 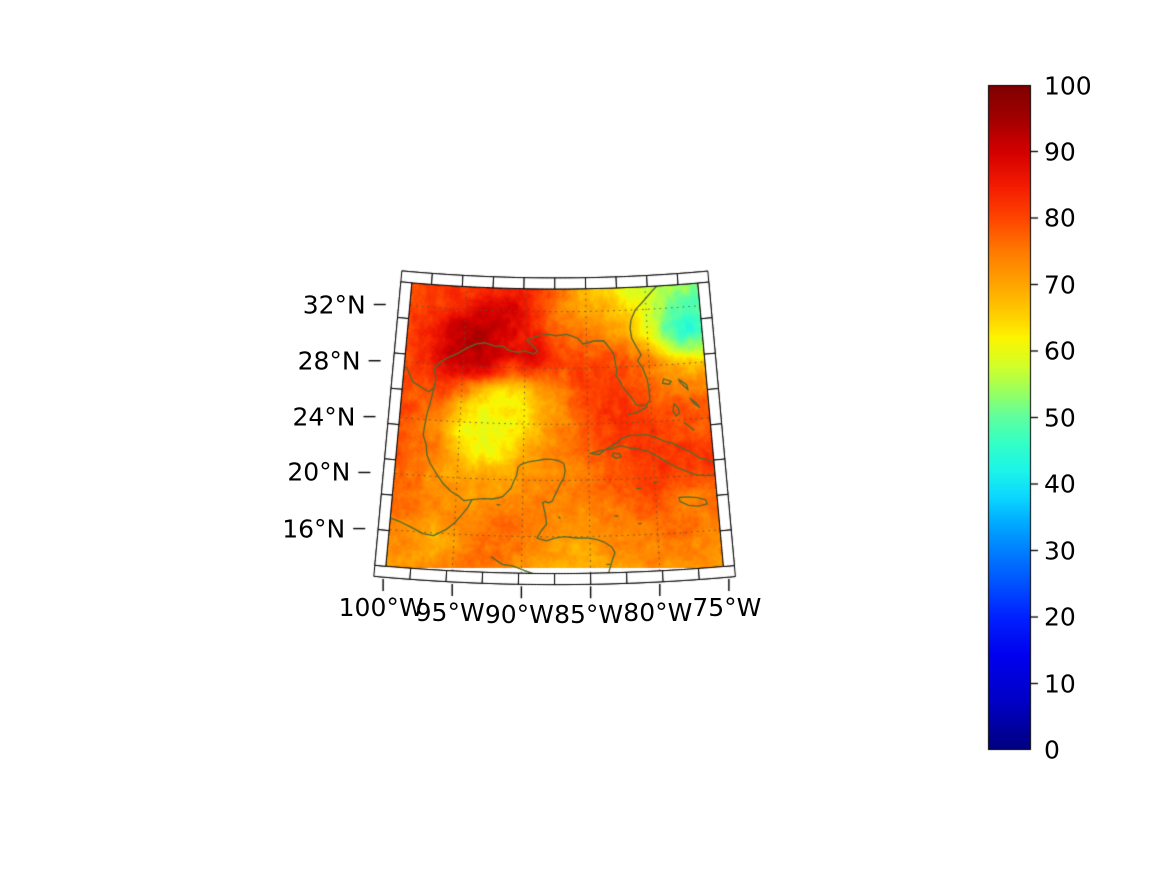 What do you see at coordinates (519, 615) in the screenshot?
I see `lon-tick-label: 90°W` at bounding box center [519, 615].